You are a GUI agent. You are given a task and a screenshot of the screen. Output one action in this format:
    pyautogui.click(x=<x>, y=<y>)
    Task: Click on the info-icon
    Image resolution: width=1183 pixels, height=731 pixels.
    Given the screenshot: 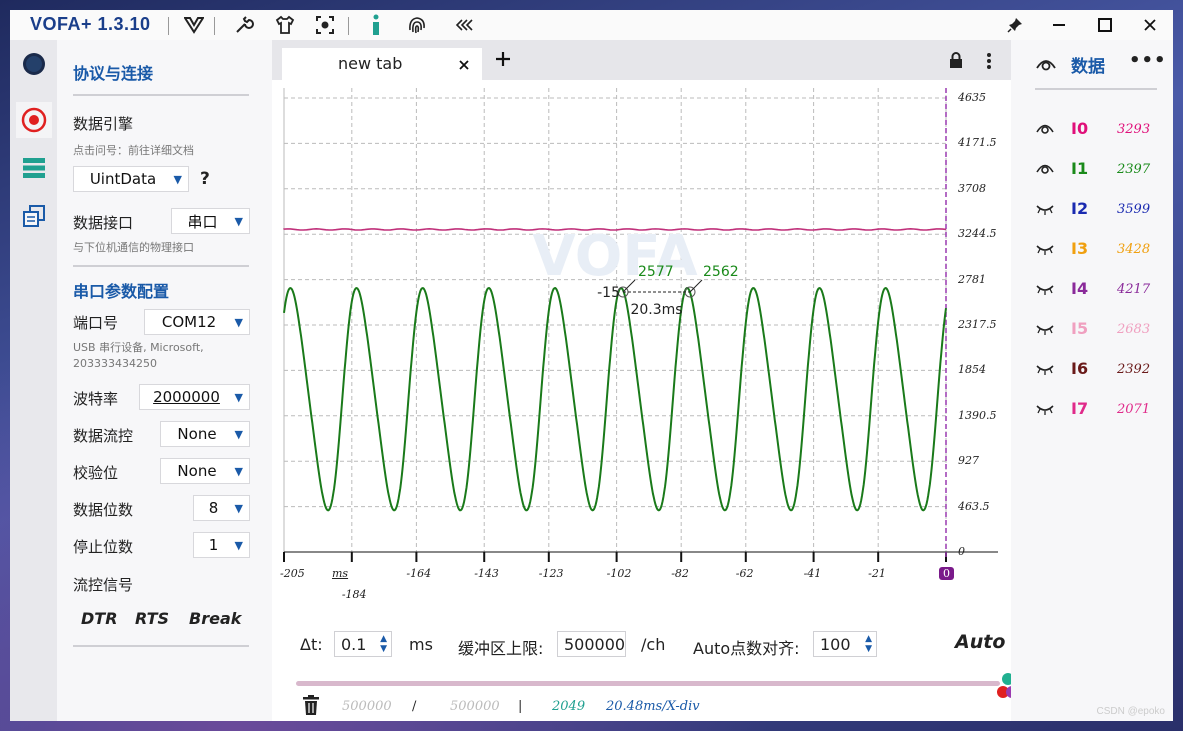 What is the action you would take?
    pyautogui.click(x=376, y=25)
    